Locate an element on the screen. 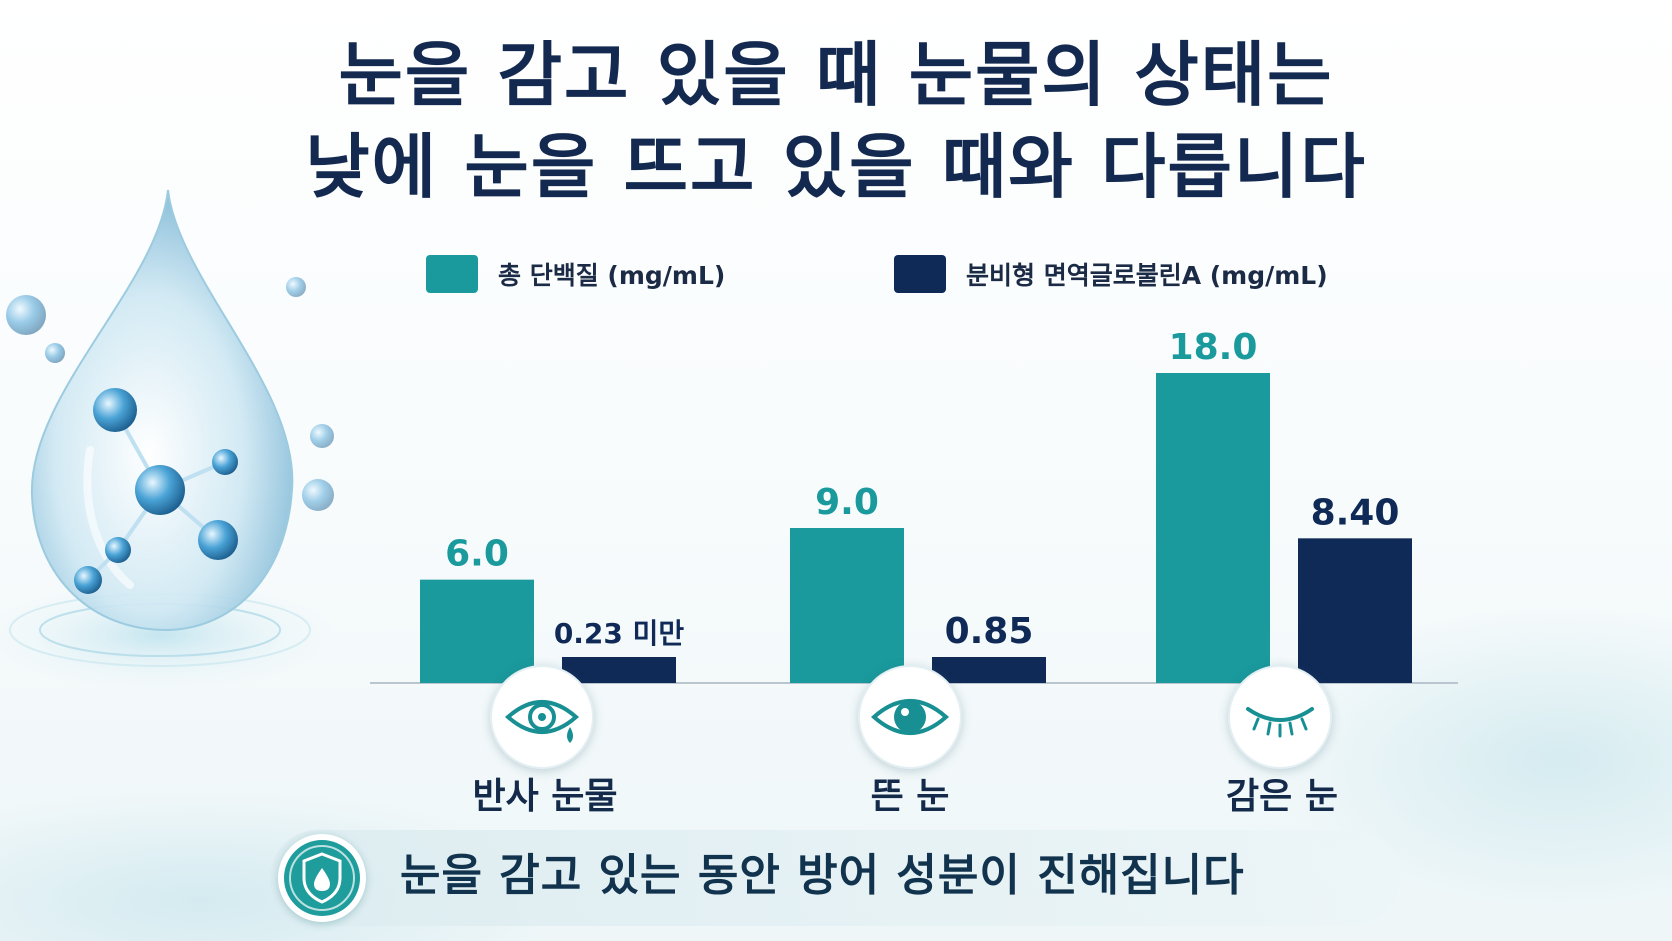 The image size is (1672, 941). data-label-siga-2: 8.40 is located at coordinates (1355, 512).